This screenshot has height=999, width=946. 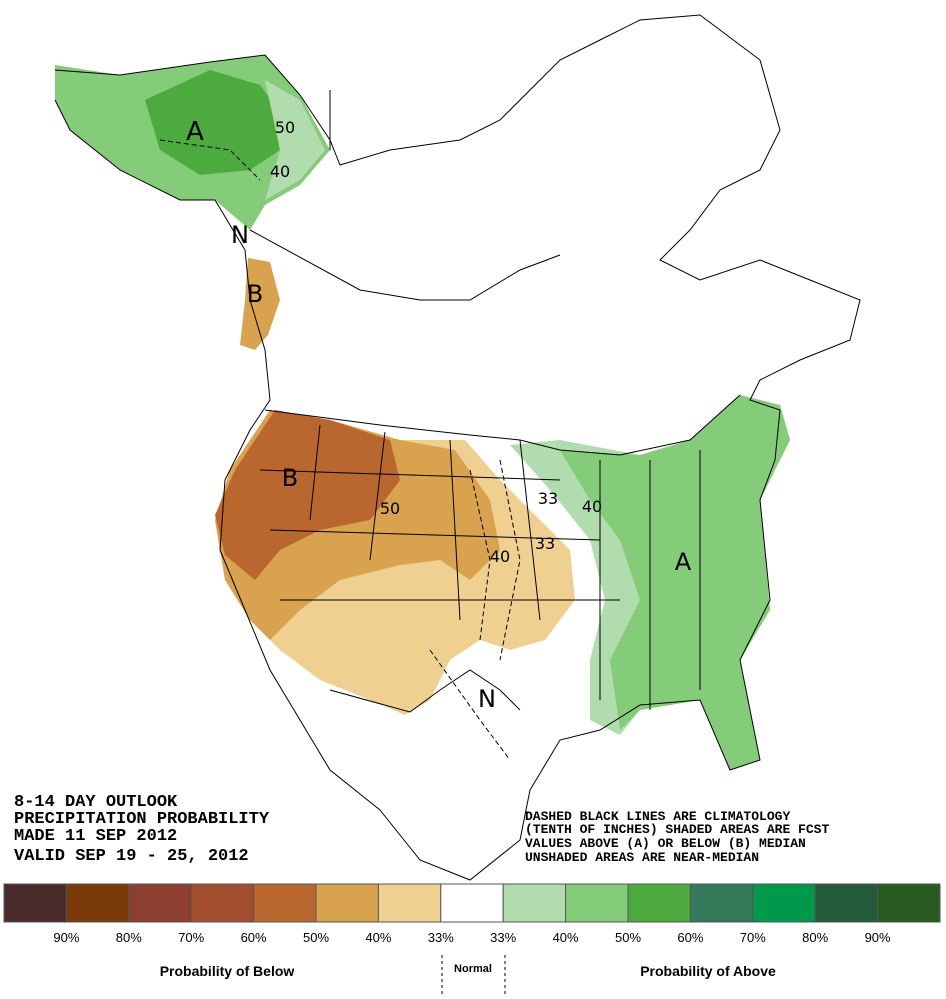 What do you see at coordinates (405, 195) in the screenshot?
I see `border-alaska` at bounding box center [405, 195].